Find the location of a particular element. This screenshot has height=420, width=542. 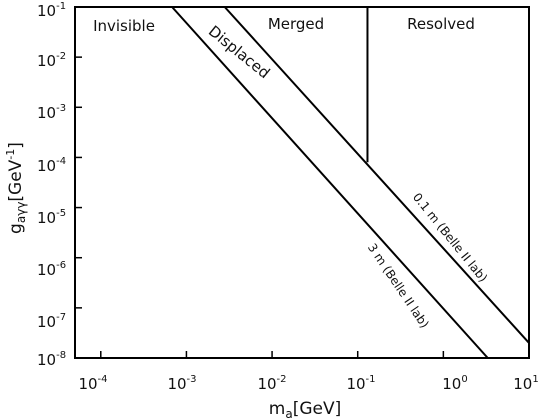

x-tick-label: 10¹ is located at coordinates (525, 383).